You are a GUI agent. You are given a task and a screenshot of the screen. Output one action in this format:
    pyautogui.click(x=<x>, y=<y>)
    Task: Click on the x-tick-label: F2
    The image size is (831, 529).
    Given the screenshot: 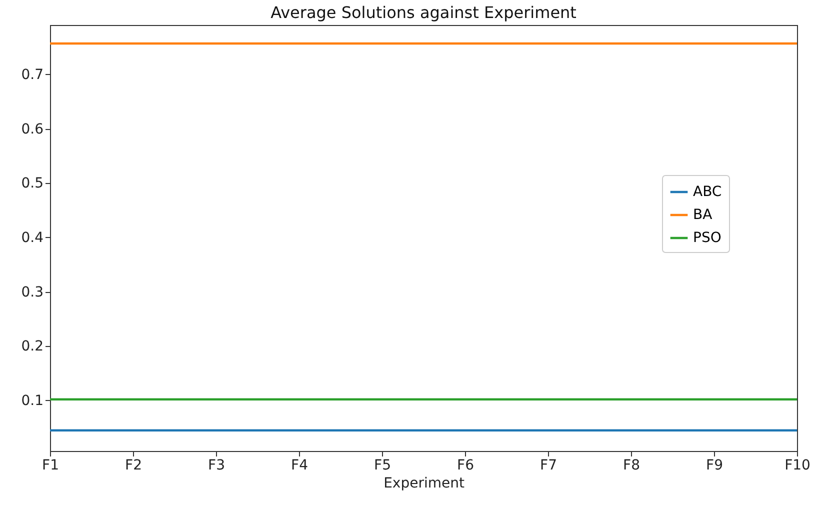 What is the action you would take?
    pyautogui.click(x=133, y=466)
    